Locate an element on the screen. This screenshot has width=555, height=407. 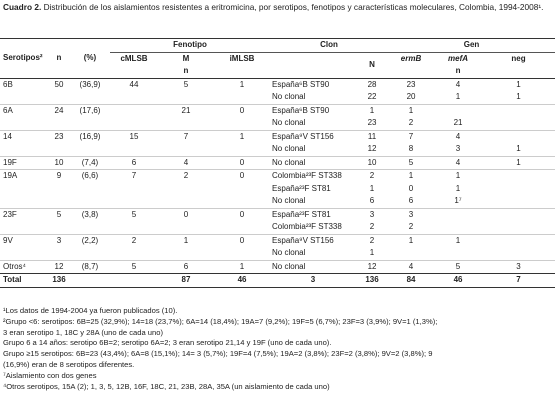
cell: 6 is located at coordinates (134, 162).